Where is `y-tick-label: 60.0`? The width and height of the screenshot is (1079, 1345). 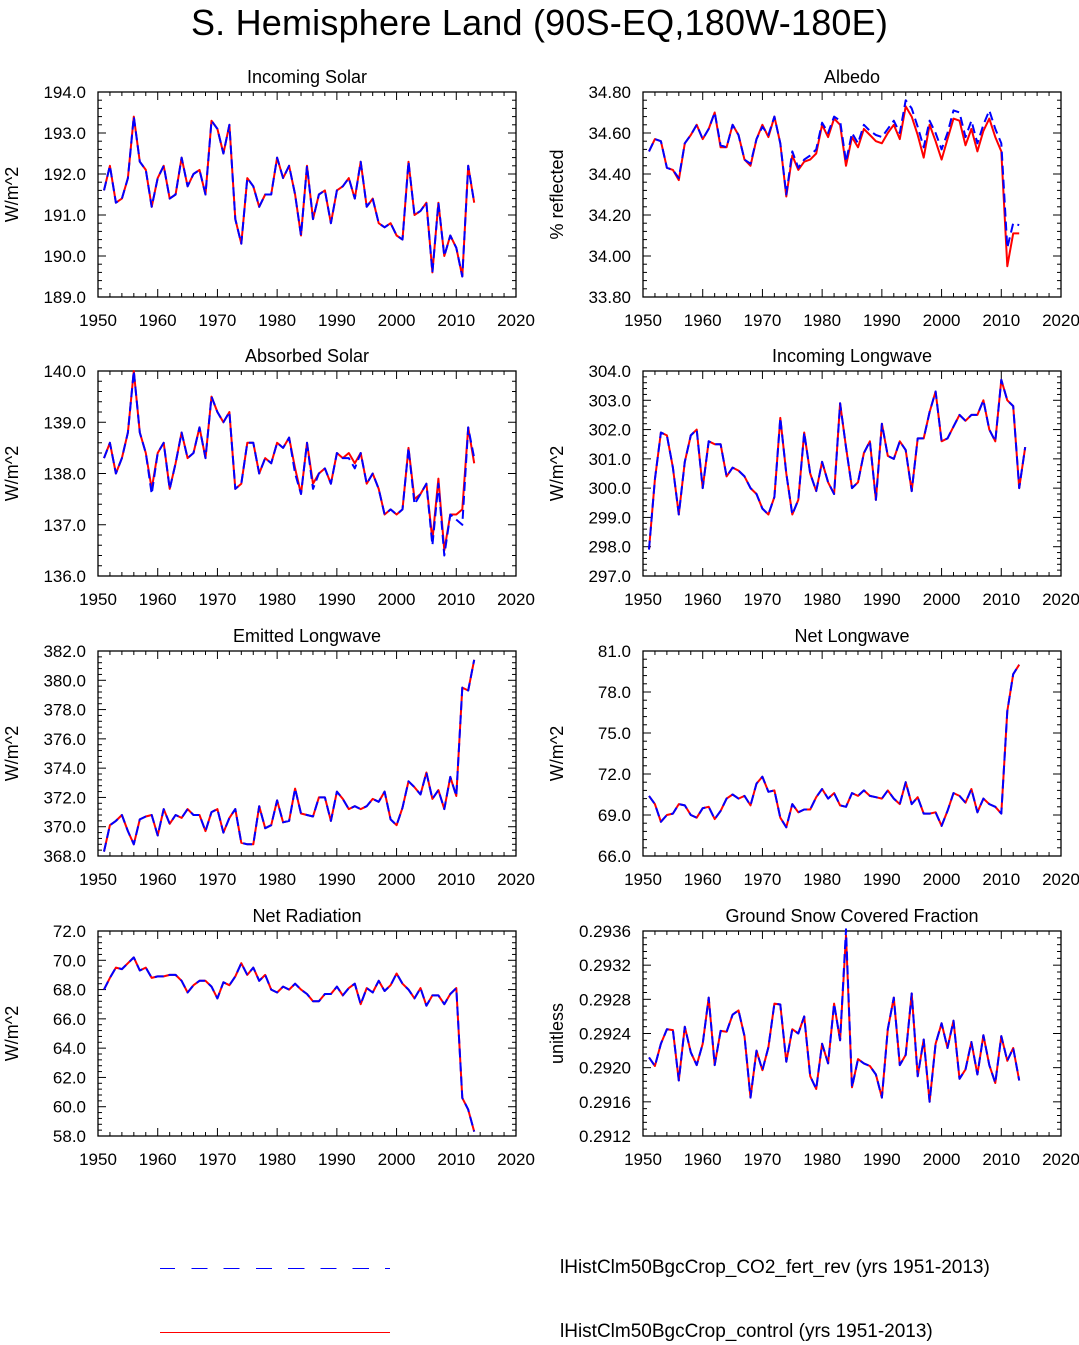
y-tick-label: 60.0 is located at coordinates (69, 1107).